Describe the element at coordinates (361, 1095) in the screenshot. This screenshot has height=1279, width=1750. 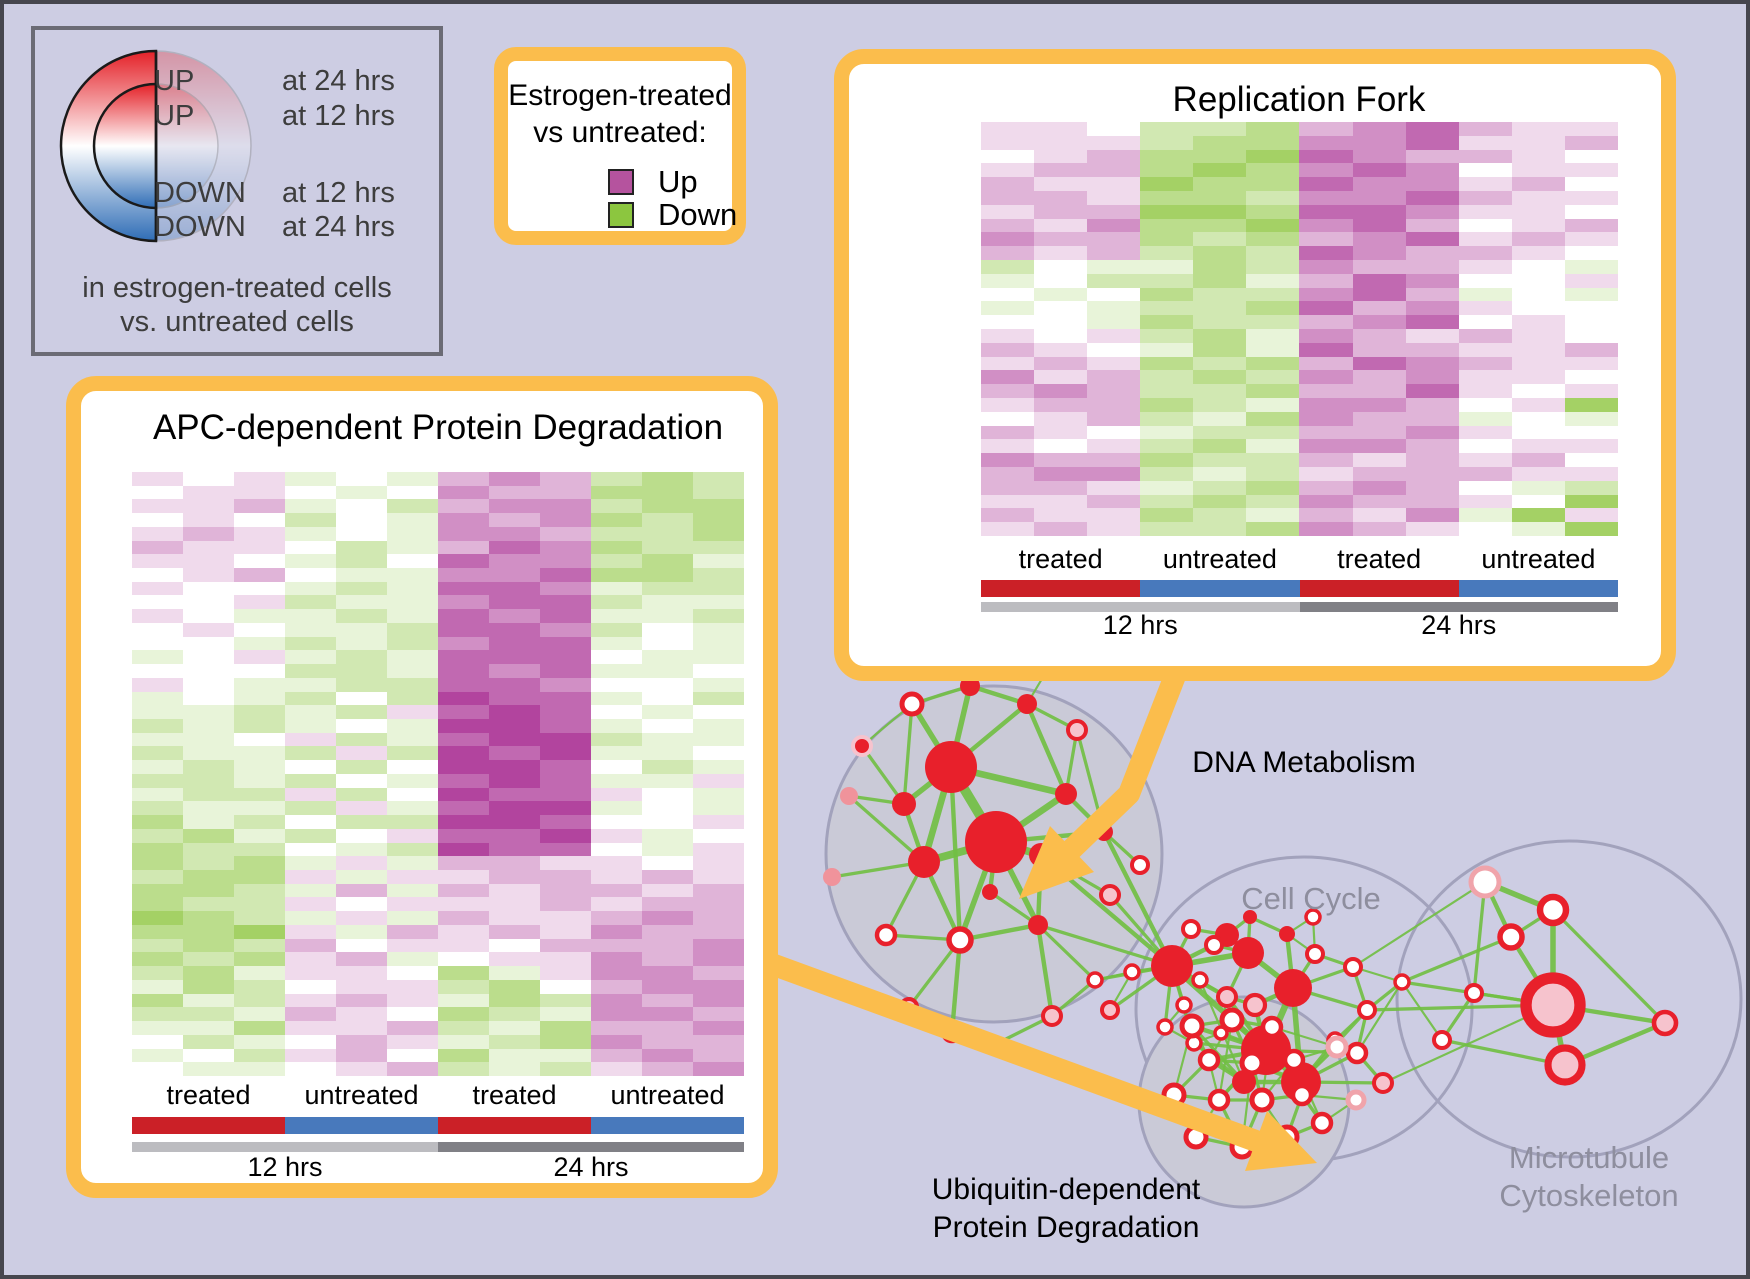
I see `condition-label: untreated` at that location.